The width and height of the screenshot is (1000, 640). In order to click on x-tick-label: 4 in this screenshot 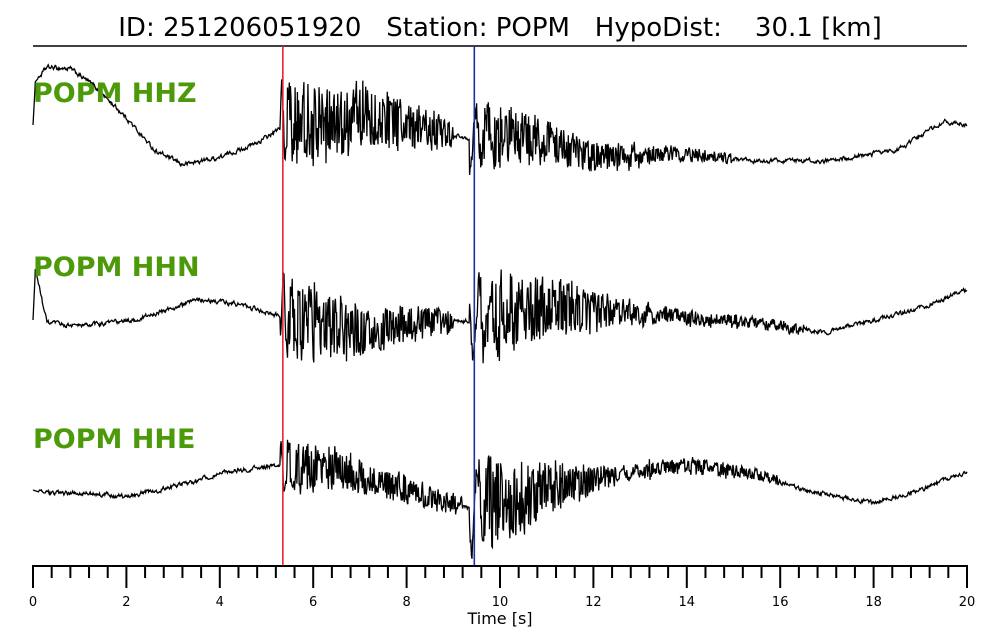, I will do `click(220, 602)`.